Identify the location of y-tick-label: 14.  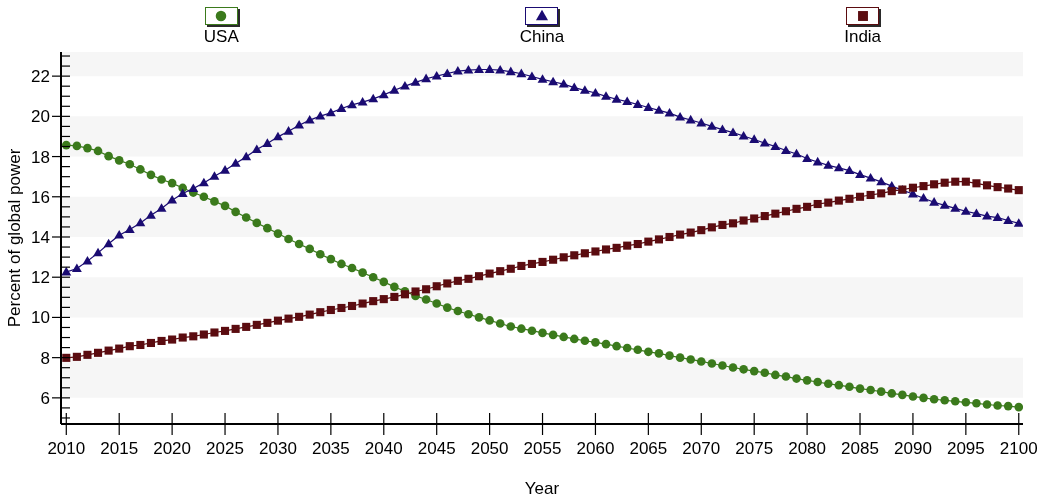
(40, 237).